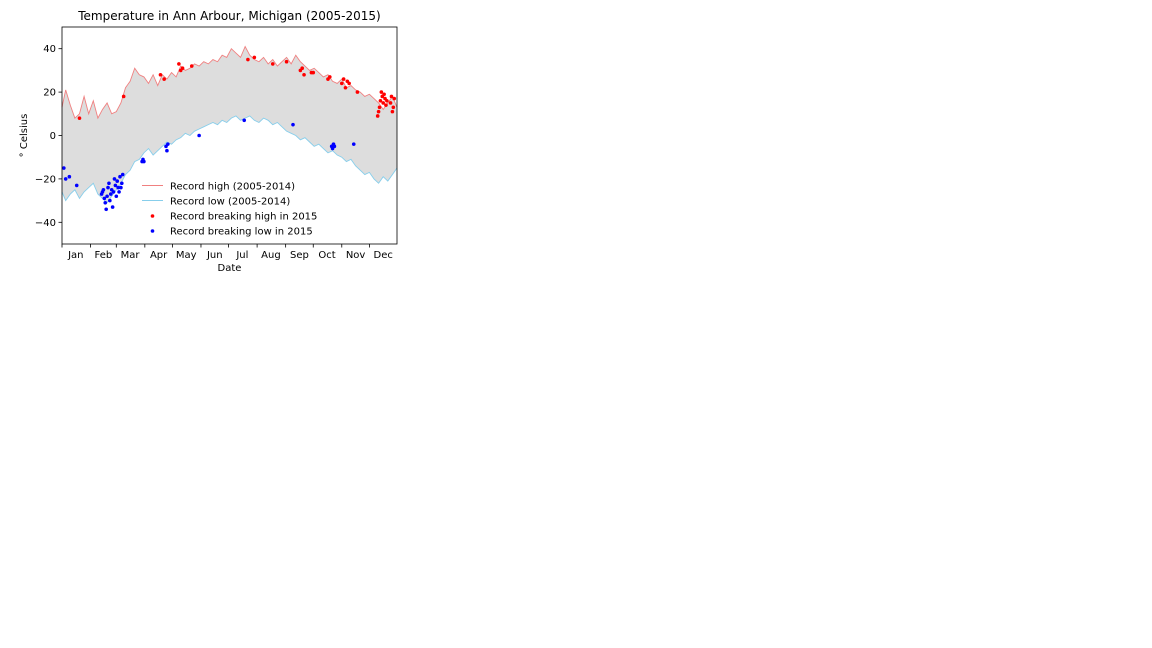 The width and height of the screenshot is (1152, 648). What do you see at coordinates (186, 255) in the screenshot?
I see `x-tick-label: May` at bounding box center [186, 255].